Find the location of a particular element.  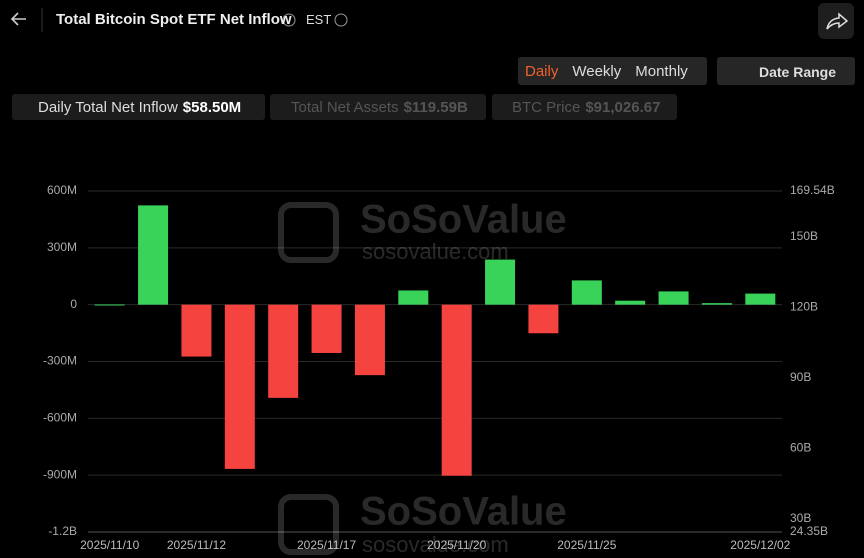

y2-tick-label: 90B is located at coordinates (800, 377).